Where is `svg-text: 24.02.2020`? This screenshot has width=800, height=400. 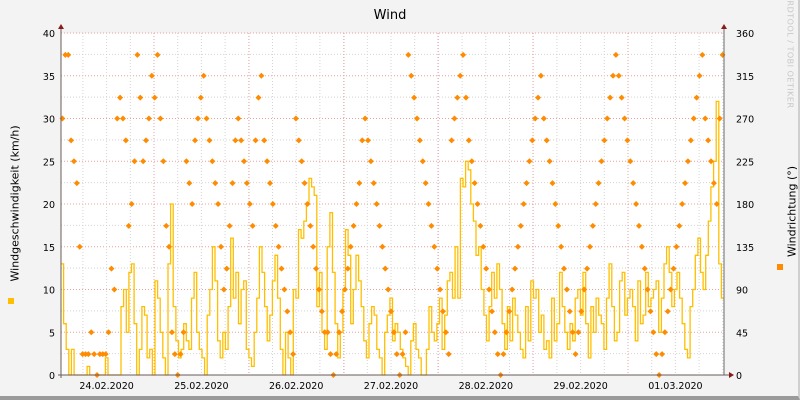
svg-text: 24.02.2020 is located at coordinates (106, 386).